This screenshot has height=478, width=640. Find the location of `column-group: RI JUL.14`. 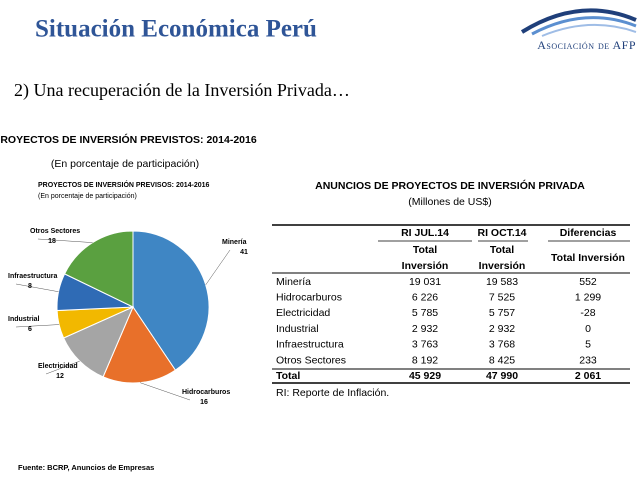

column-group: RI JUL.14 is located at coordinates (425, 233).